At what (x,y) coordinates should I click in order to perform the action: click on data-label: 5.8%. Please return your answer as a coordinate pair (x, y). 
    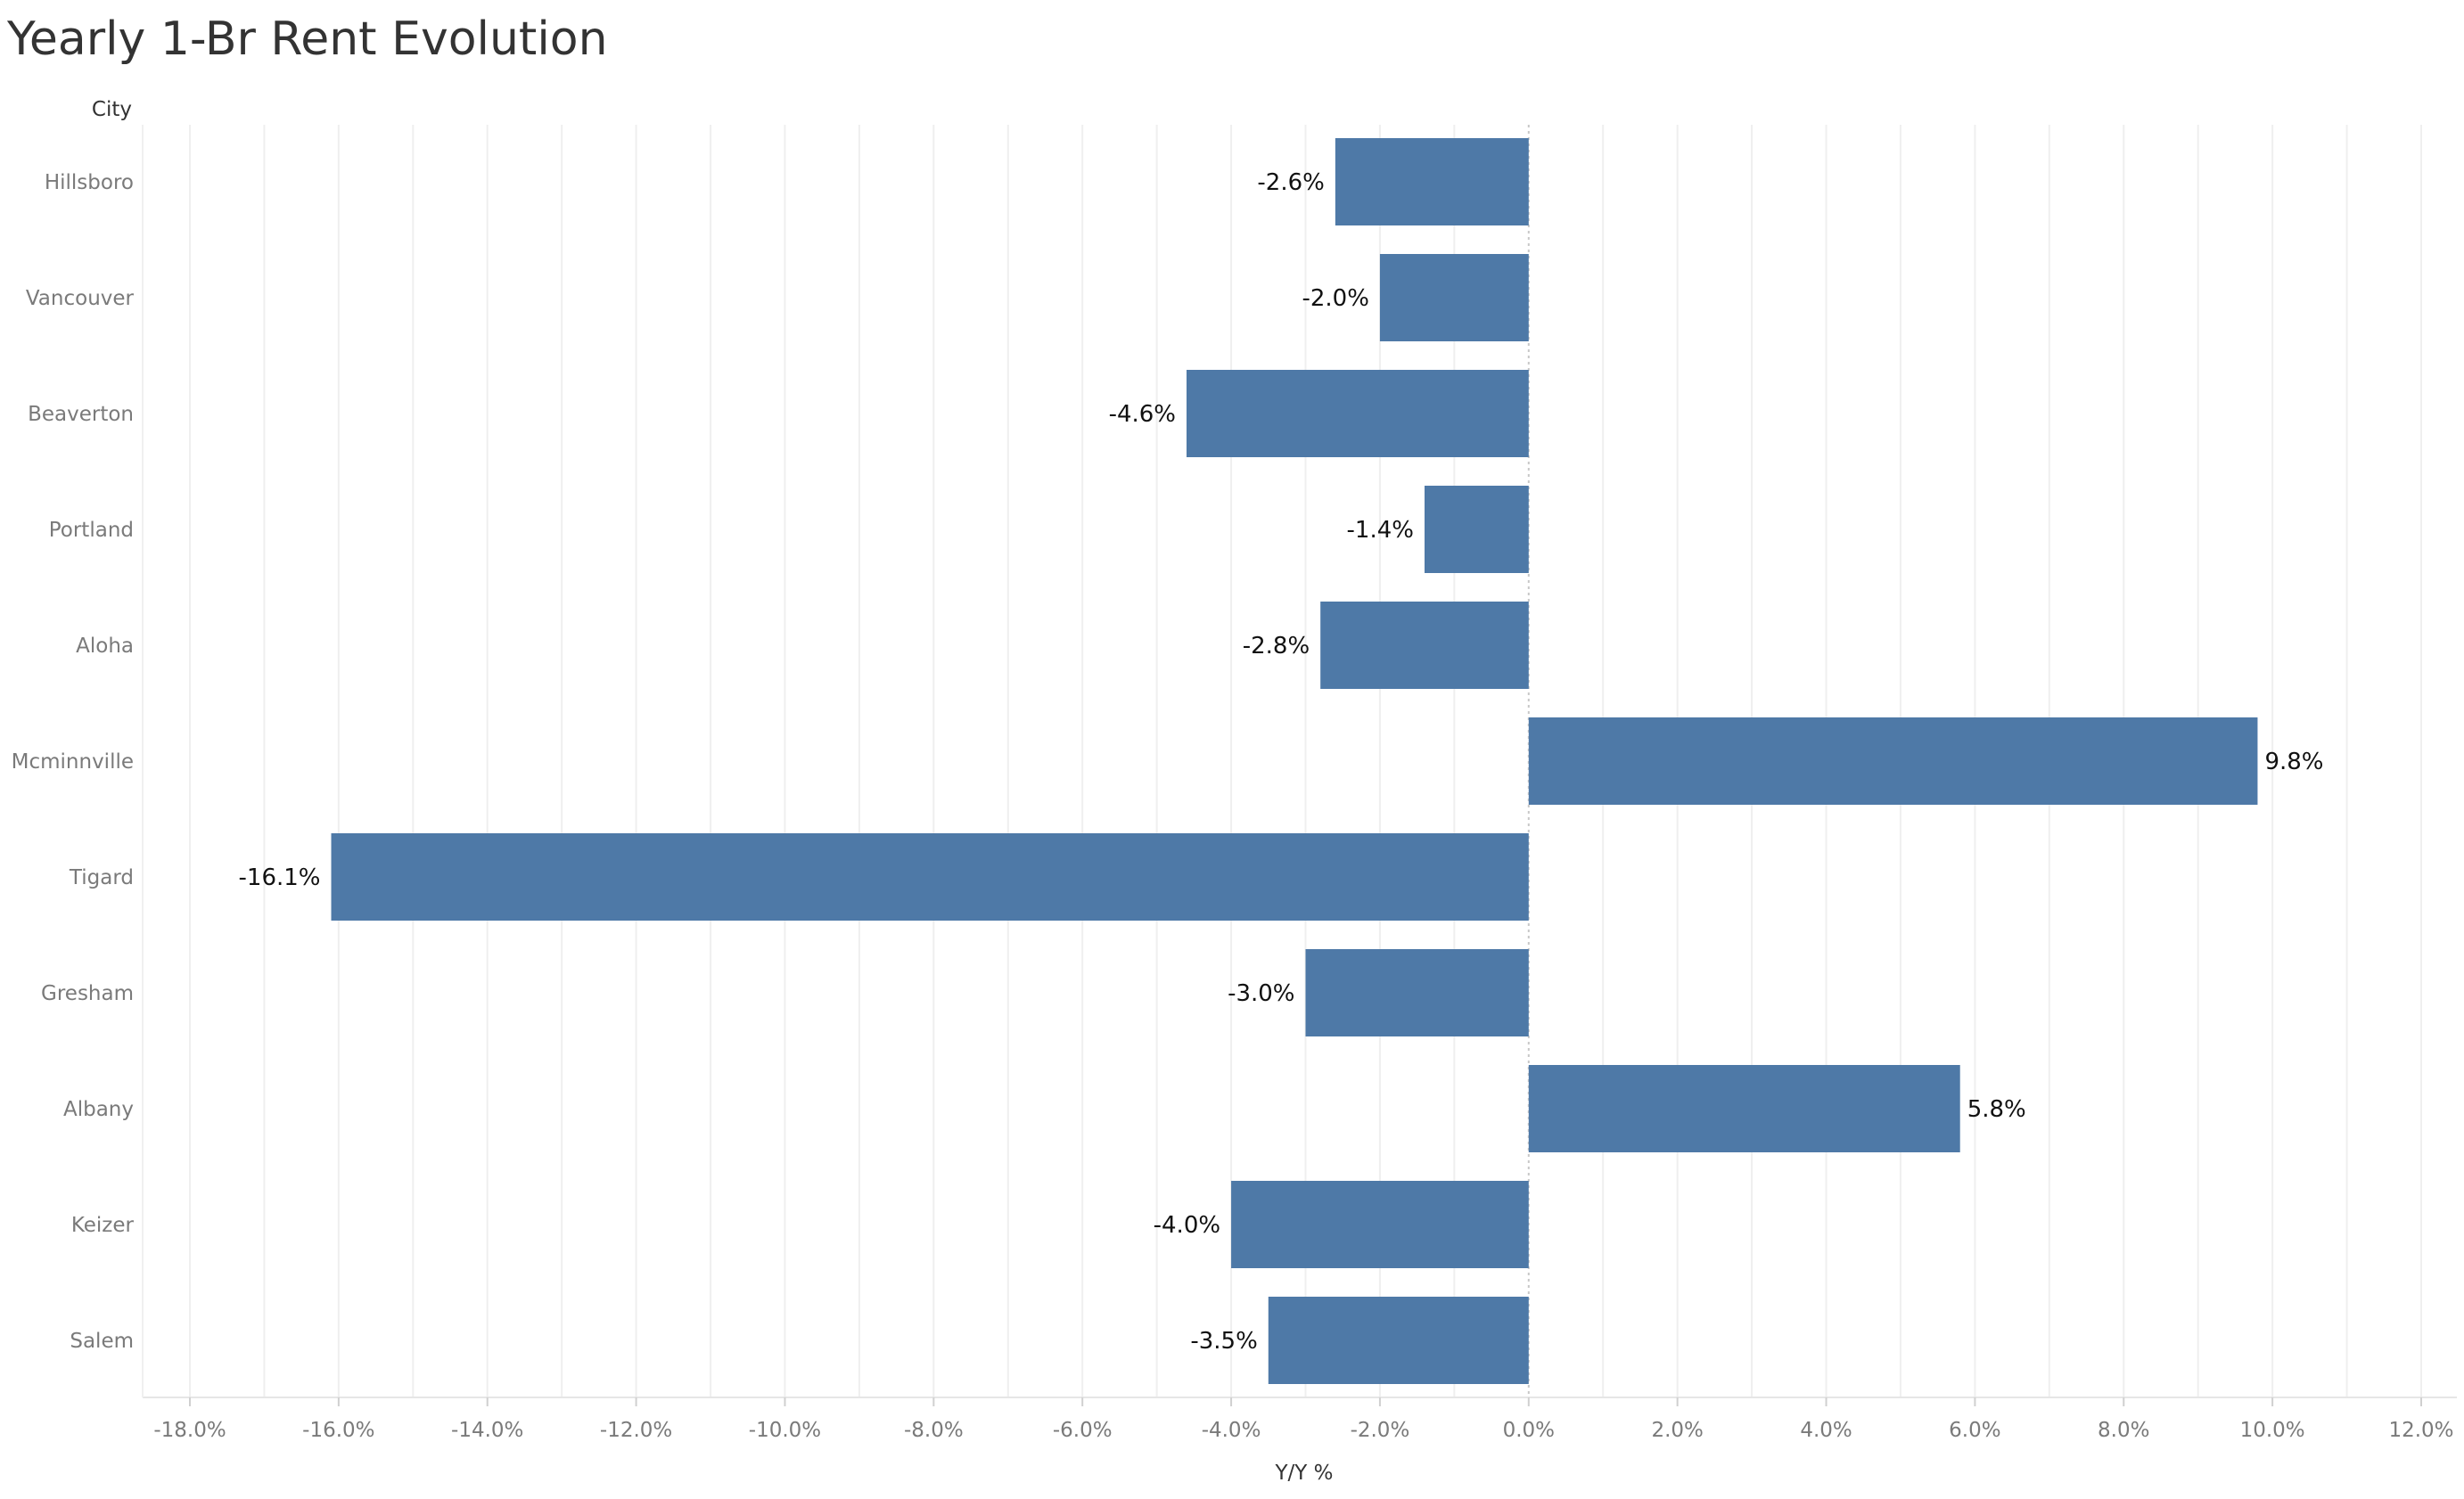
    Looking at the image, I should click on (1996, 1109).